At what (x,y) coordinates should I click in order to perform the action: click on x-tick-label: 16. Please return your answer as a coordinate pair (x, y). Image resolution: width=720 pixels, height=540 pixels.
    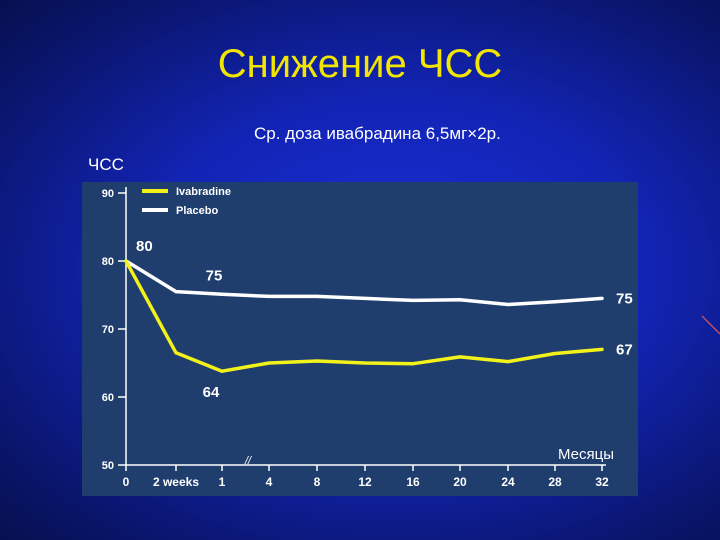
    Looking at the image, I should click on (413, 482).